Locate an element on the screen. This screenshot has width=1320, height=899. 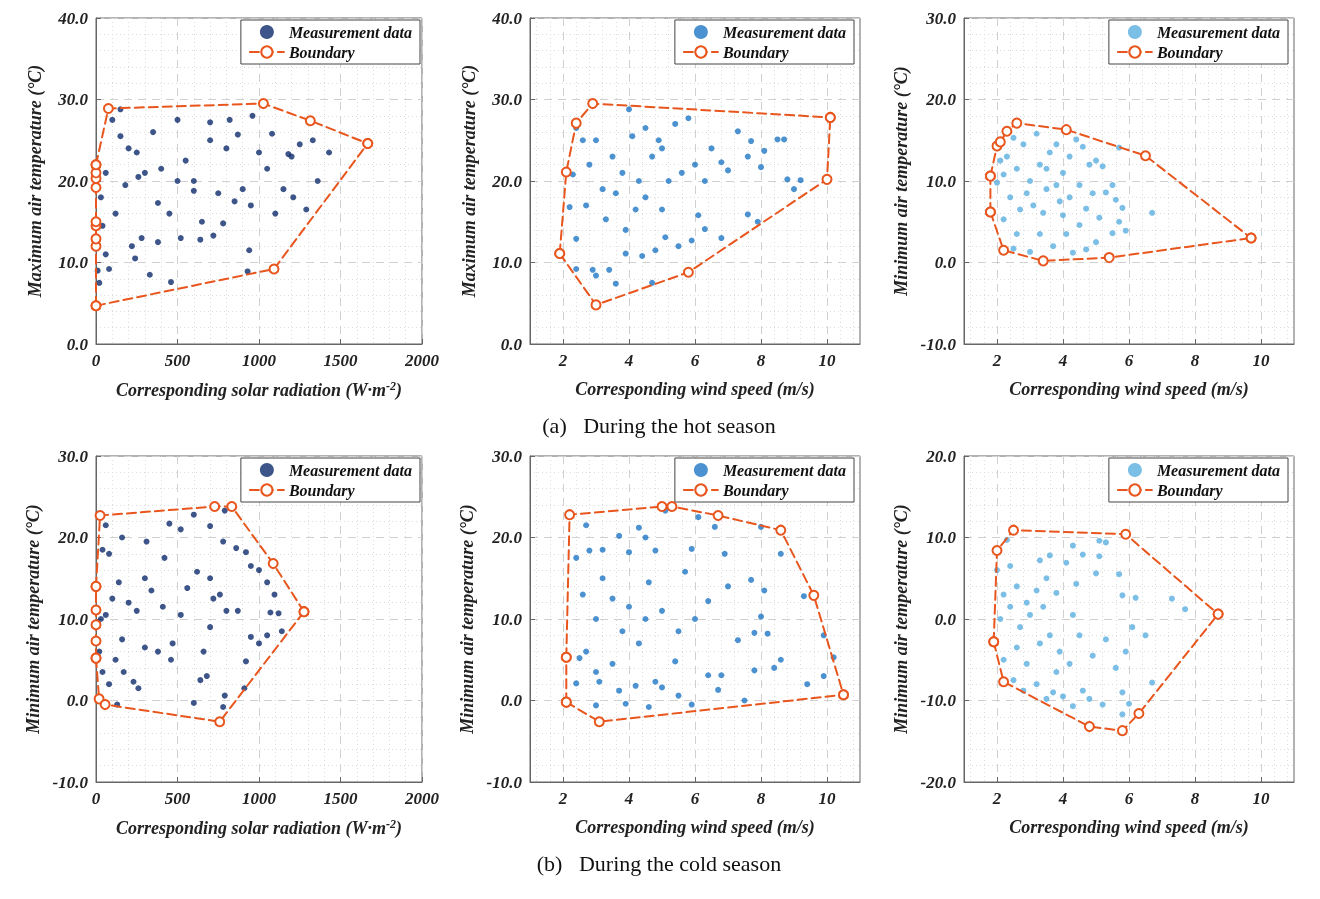
text: (b) During the cold season is located at coordinates (659, 864).